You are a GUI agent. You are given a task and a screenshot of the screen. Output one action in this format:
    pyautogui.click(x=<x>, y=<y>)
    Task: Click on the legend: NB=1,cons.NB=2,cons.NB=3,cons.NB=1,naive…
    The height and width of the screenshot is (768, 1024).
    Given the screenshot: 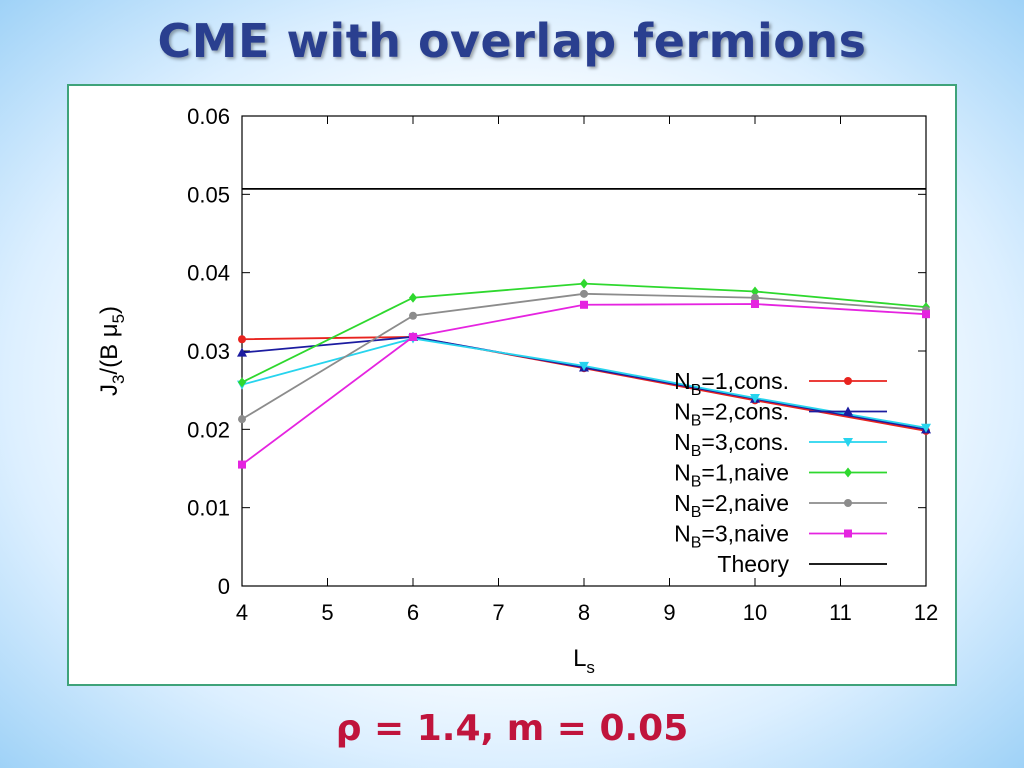 What is the action you would take?
    pyautogui.click(x=780, y=472)
    